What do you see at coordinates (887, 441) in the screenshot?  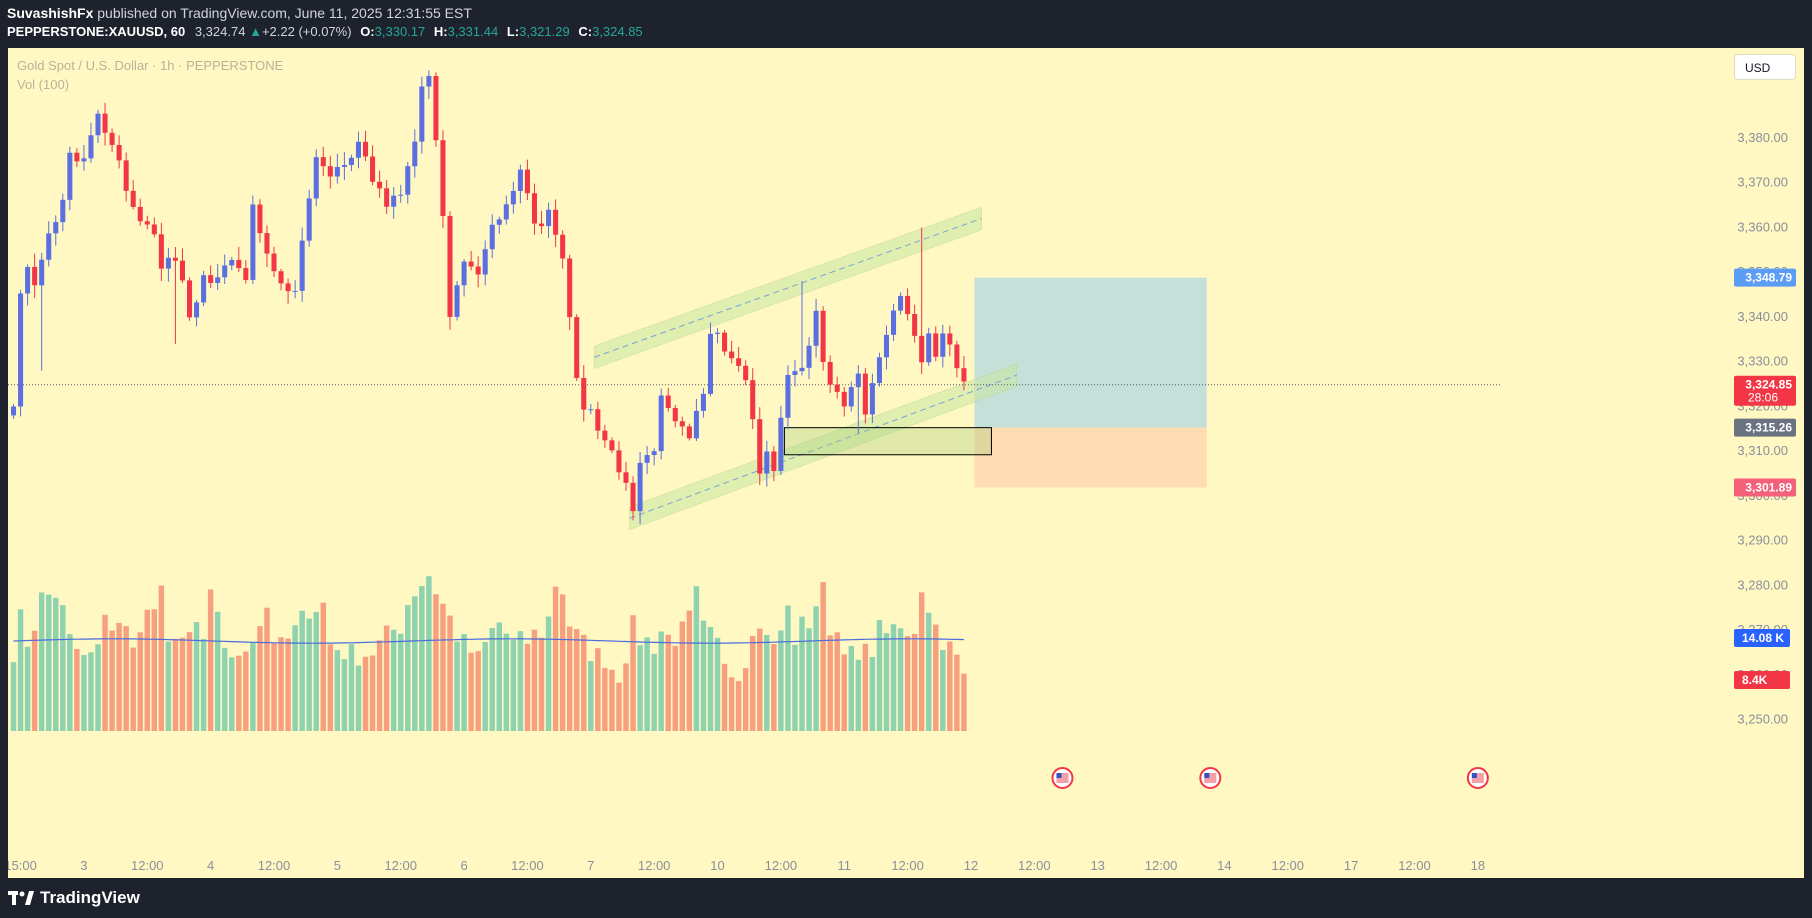 I see `demand-zone-box` at bounding box center [887, 441].